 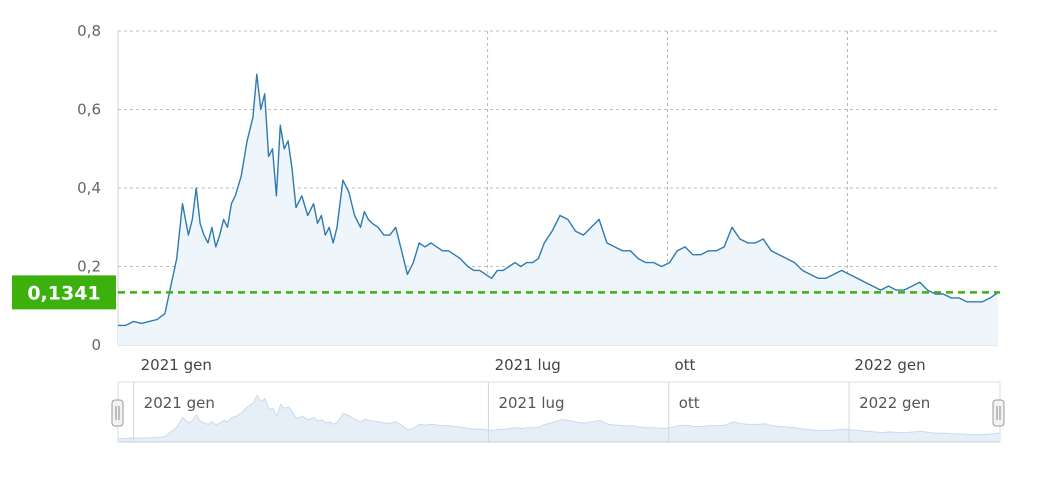 What do you see at coordinates (894, 403) in the screenshot?
I see `navigator-tick-label: 2022 gen` at bounding box center [894, 403].